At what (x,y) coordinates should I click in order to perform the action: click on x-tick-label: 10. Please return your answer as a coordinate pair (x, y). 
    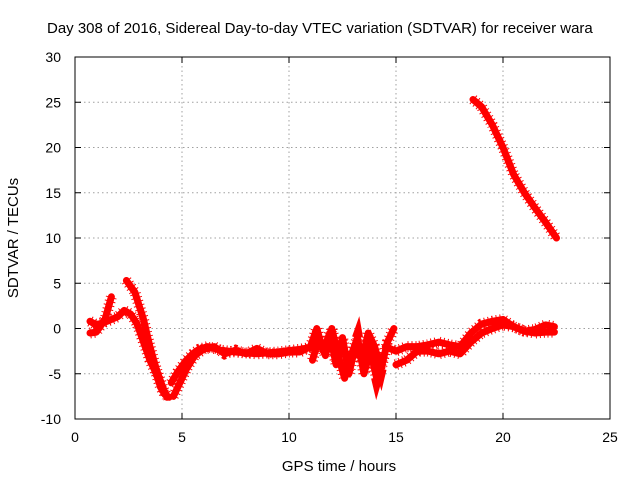
    Looking at the image, I should click on (289, 437).